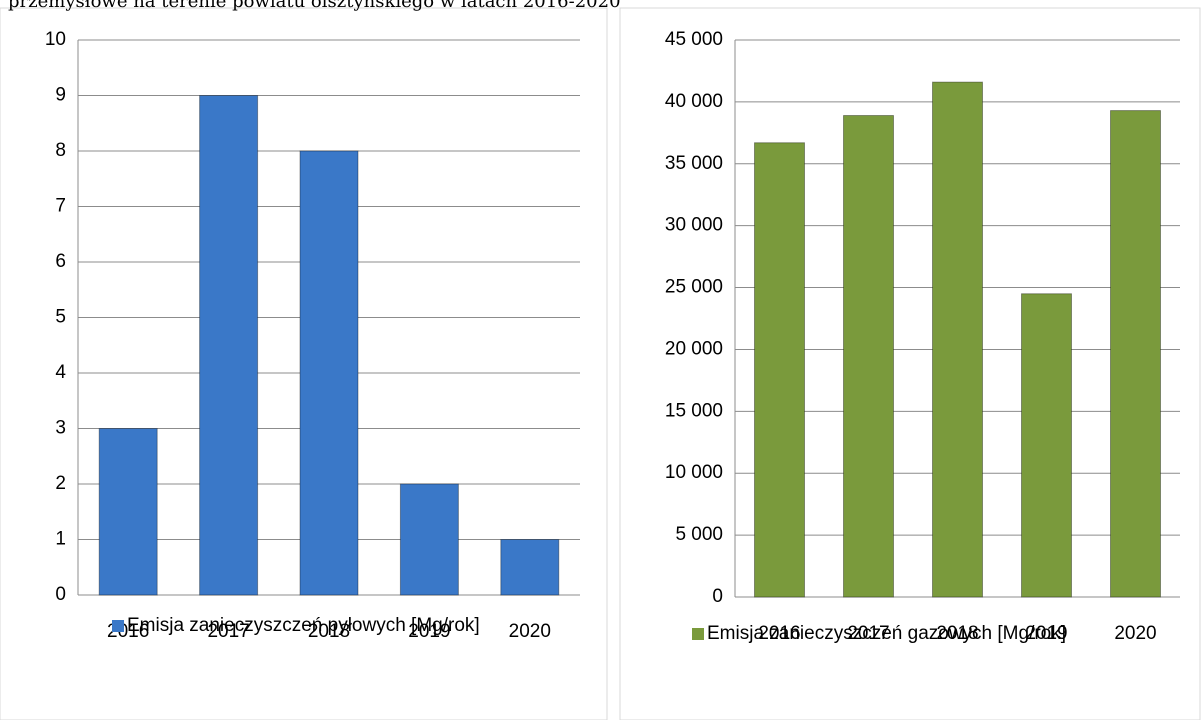 The height and width of the screenshot is (720, 1201). Describe the element at coordinates (694, 39) in the screenshot. I see `y-tick-label: 45 000` at that location.